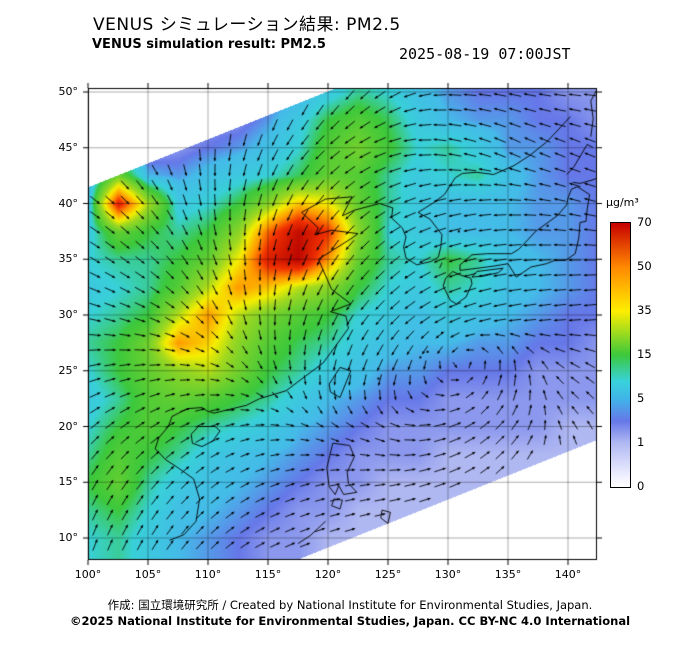 The height and width of the screenshot is (649, 700). What do you see at coordinates (247, 25) in the screenshot?
I see `title-ja: VENUS シミュレーション結果: PM2.5` at bounding box center [247, 25].